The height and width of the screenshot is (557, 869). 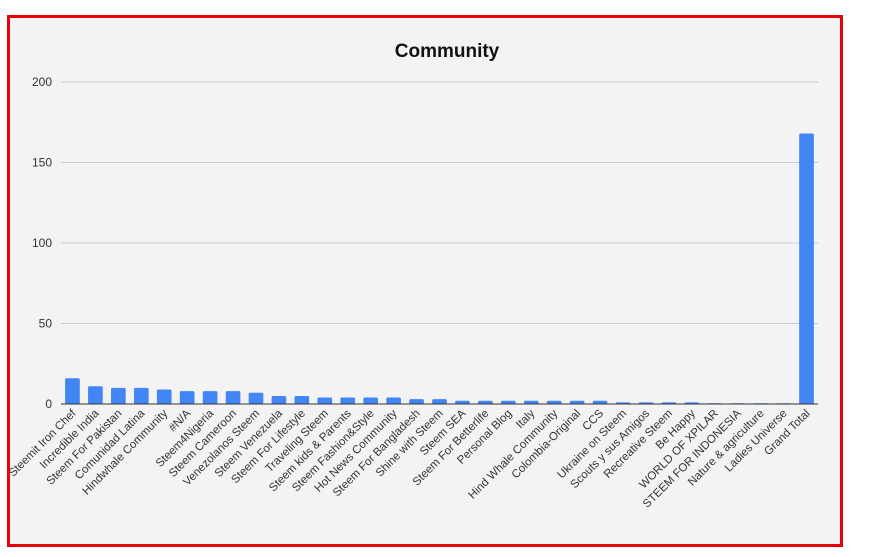 I want to click on y-tick-label: 0, so click(x=48, y=404).